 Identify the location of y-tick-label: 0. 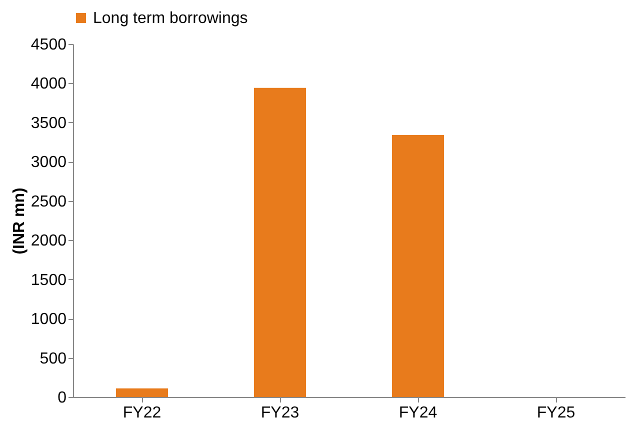
(62, 398).